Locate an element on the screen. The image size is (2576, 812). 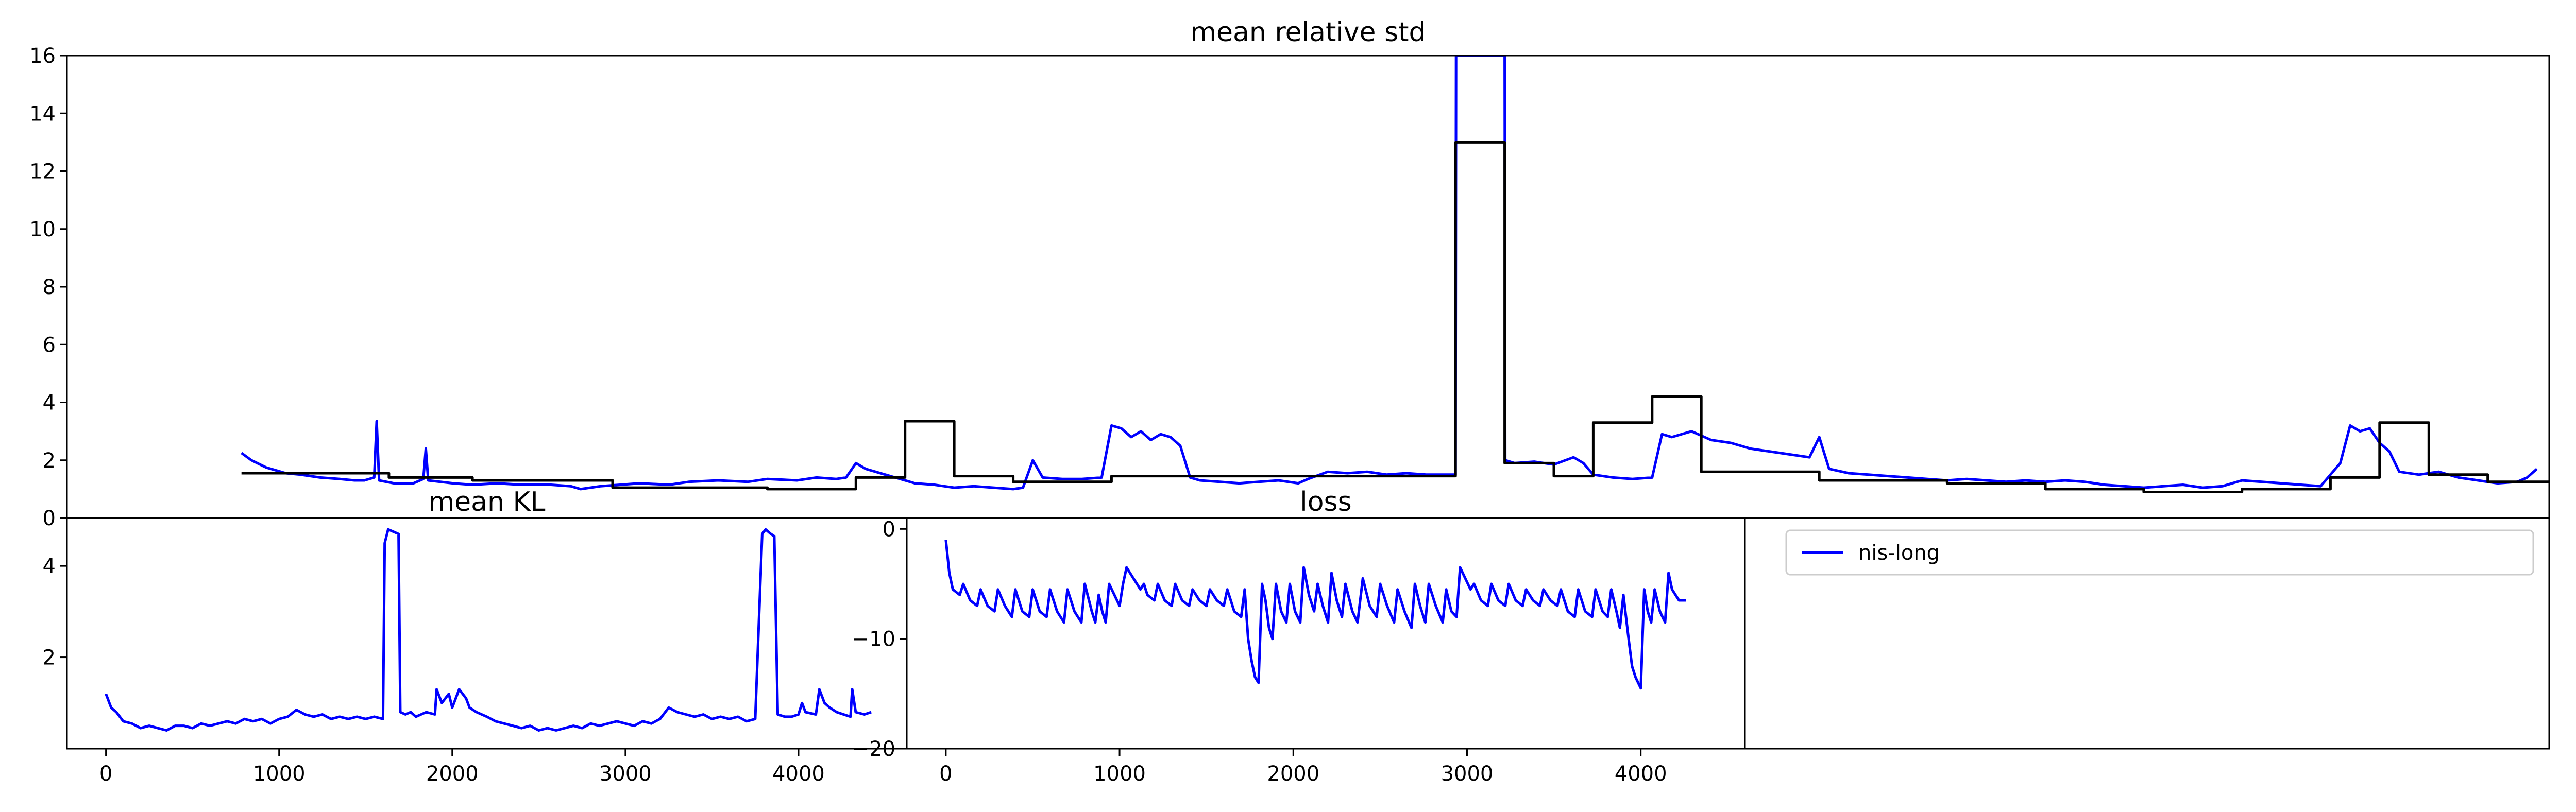
x-tick-label-loss: 3000 is located at coordinates (1467, 774).